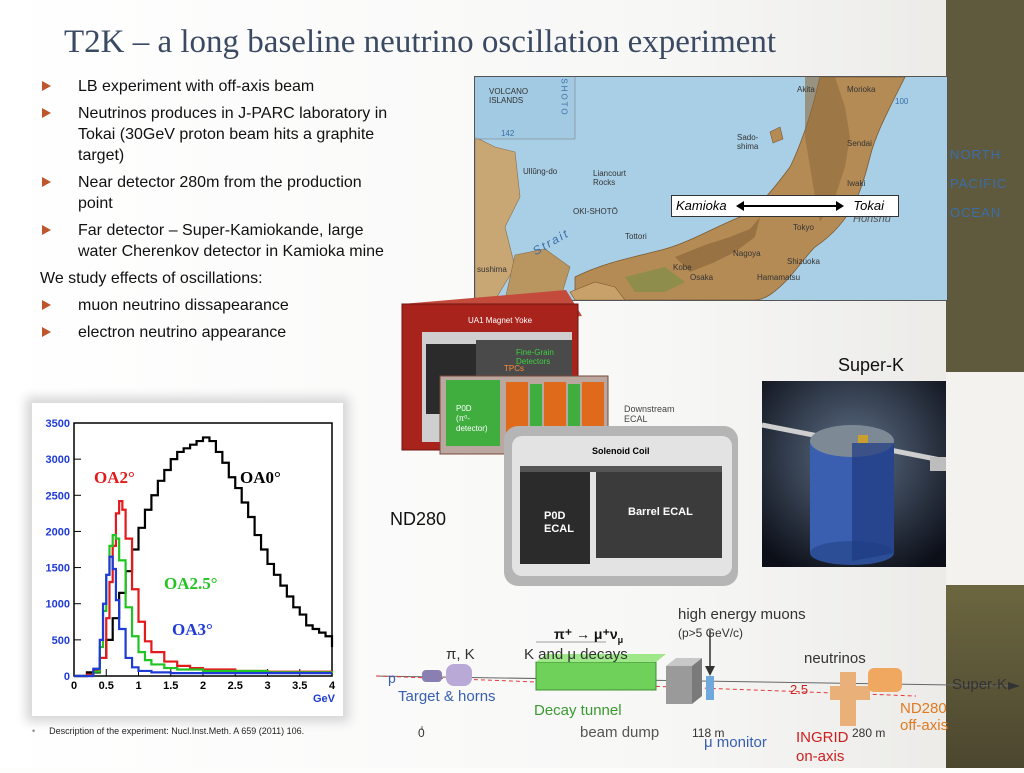  Describe the element at coordinates (803, 261) in the screenshot. I see `map-label-shizuoka: Shizuoka` at that location.